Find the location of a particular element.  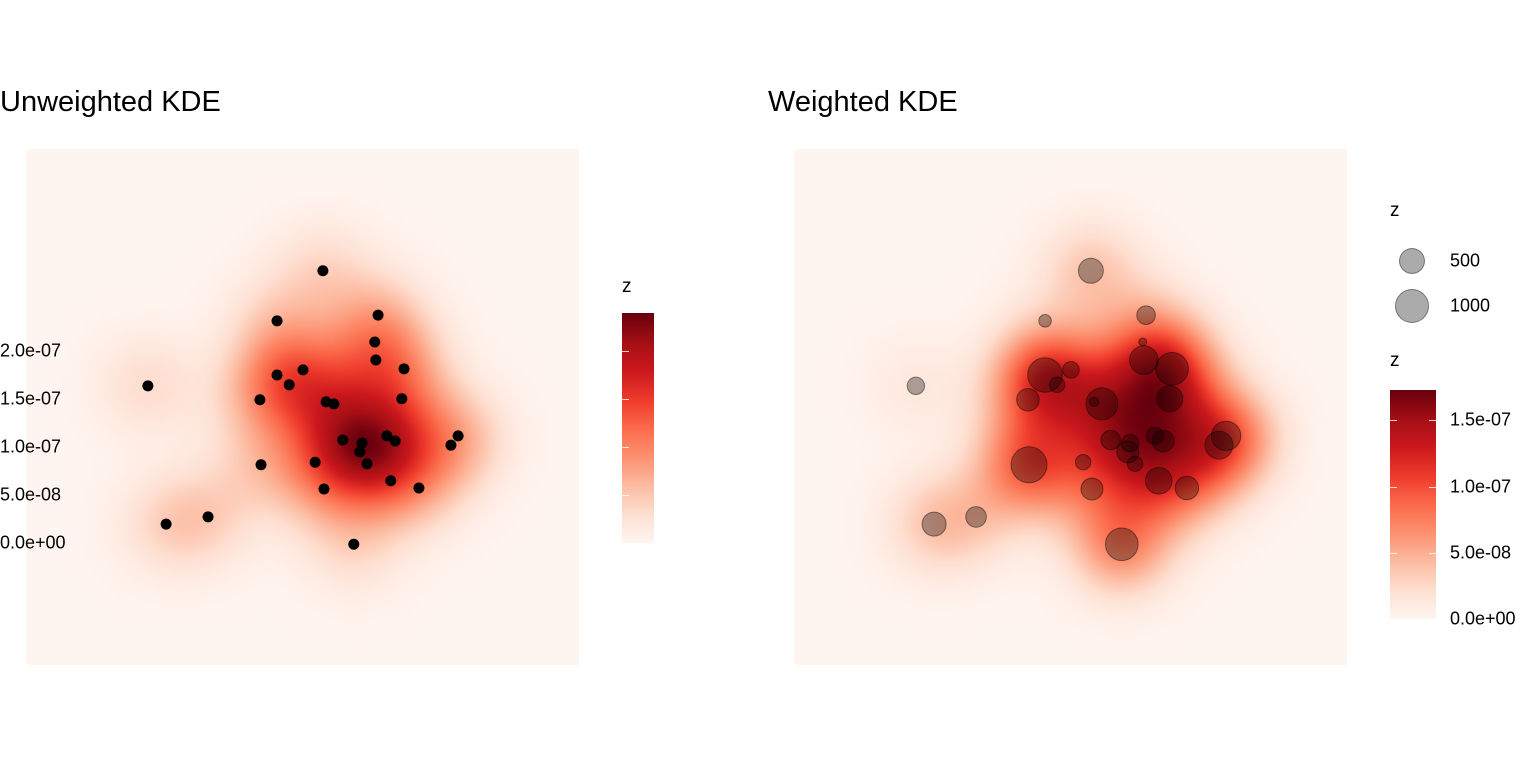

colorbar-tick-label: 2.0e-07 is located at coordinates (31, 350).